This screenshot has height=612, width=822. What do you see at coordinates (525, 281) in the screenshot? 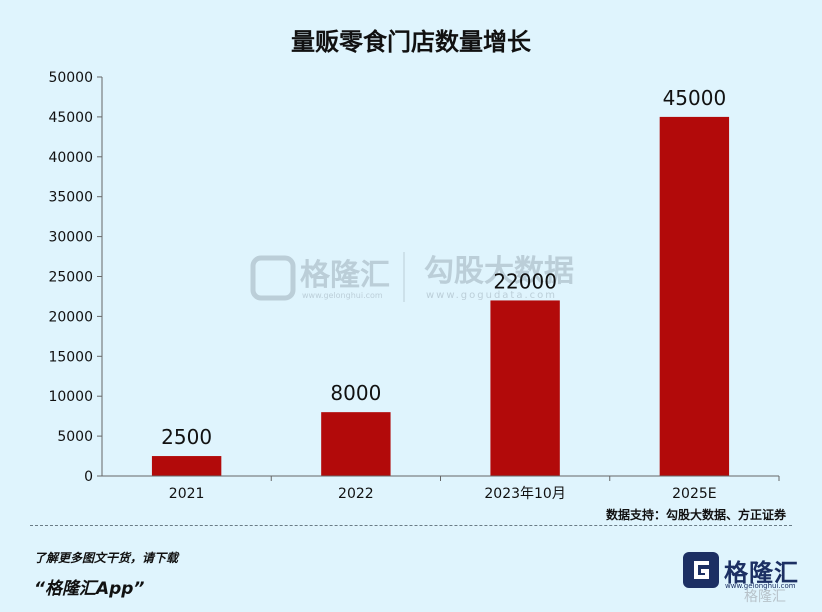
I see `bar-value-label: 22000` at bounding box center [525, 281].